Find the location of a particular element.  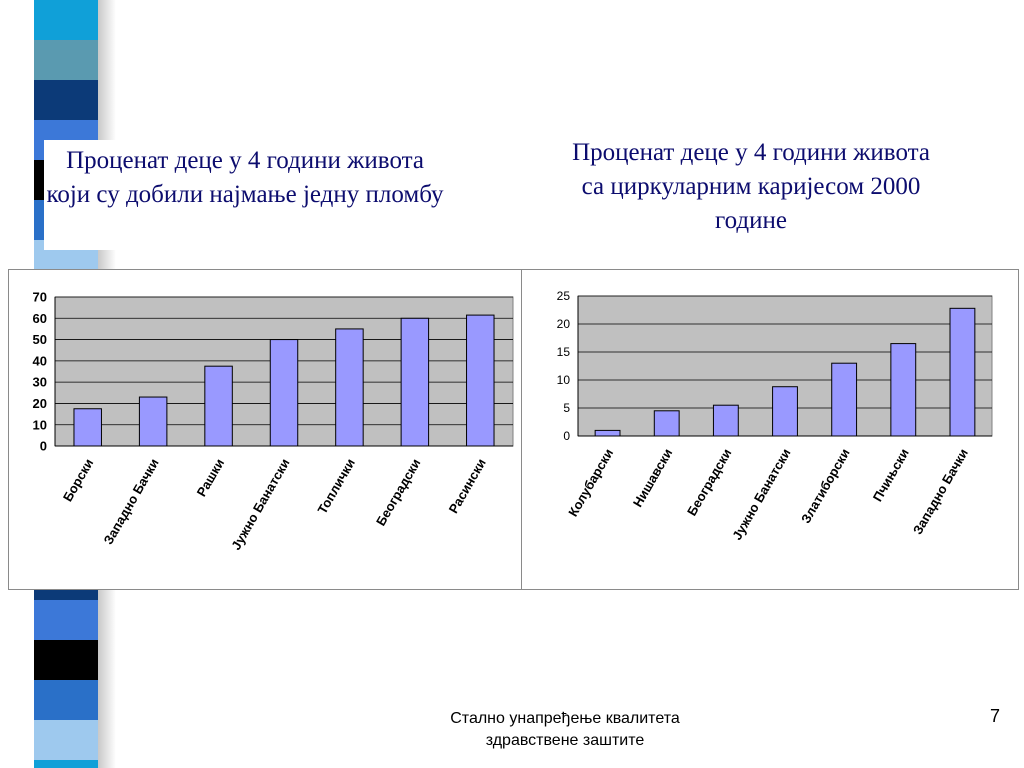

y-tick-label: 5 is located at coordinates (566, 408).